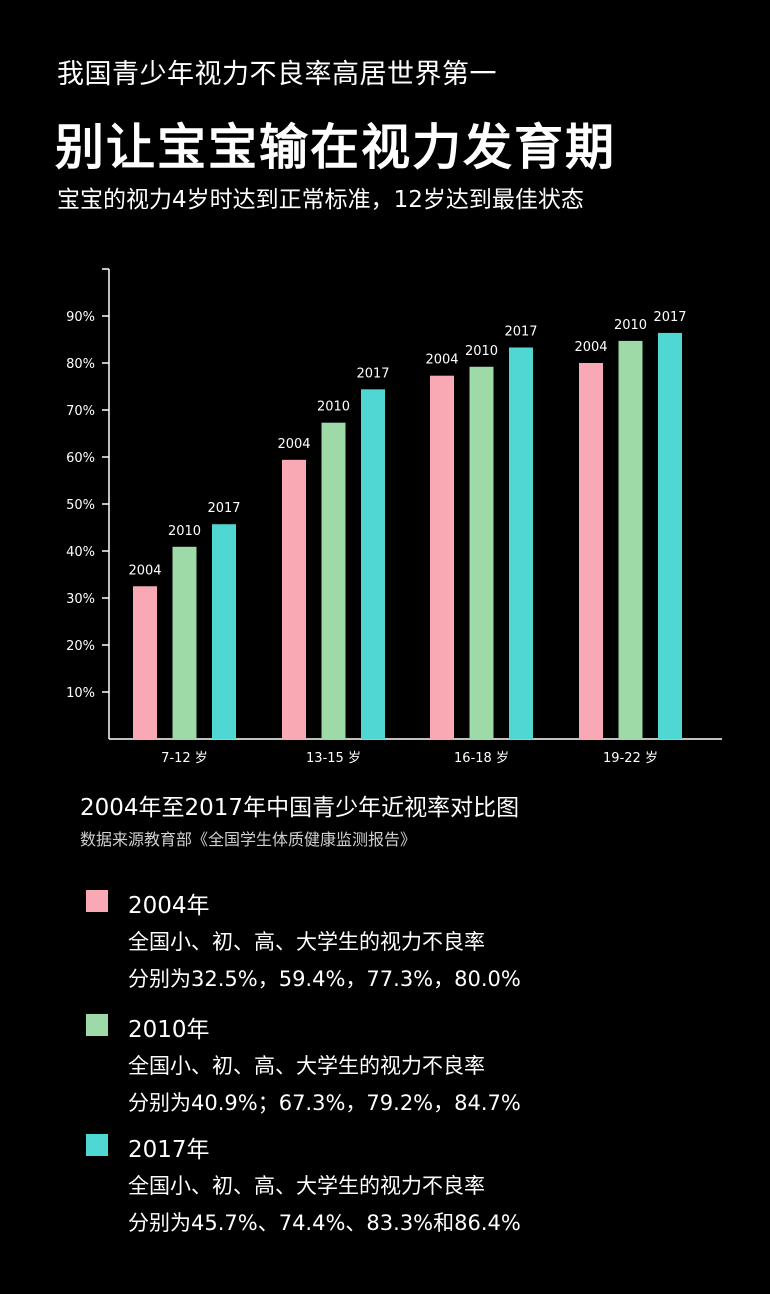 This screenshot has height=1294, width=770. I want to click on page-subtitle: 我国青少年视力不良率高居世界第一, so click(277, 74).